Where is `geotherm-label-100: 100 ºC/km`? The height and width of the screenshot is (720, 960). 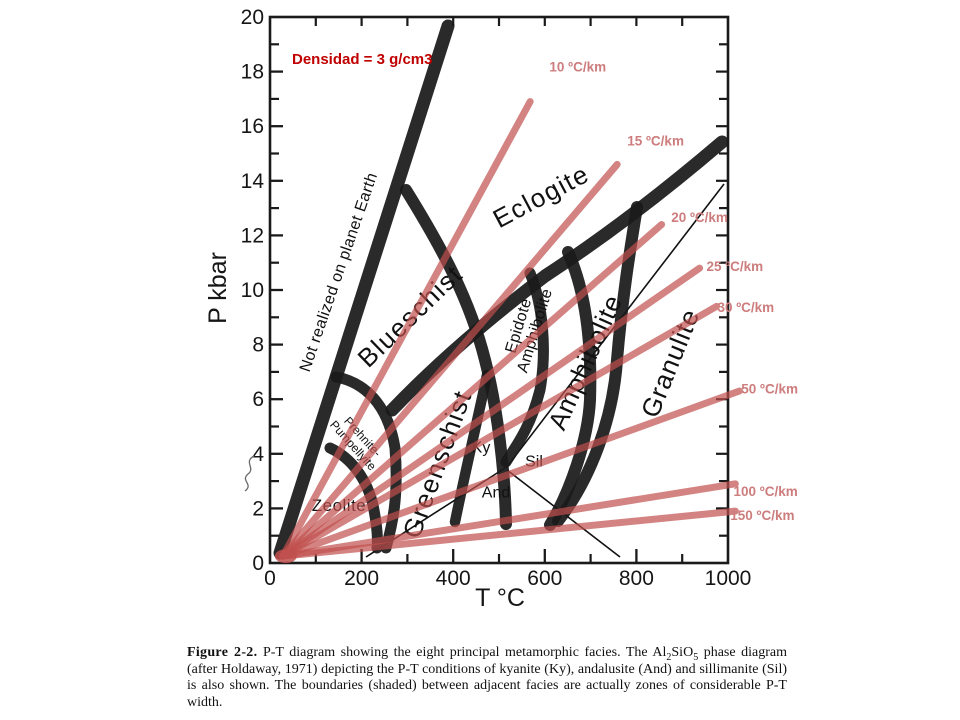 geotherm-label-100: 100 ºC/km is located at coordinates (765, 491).